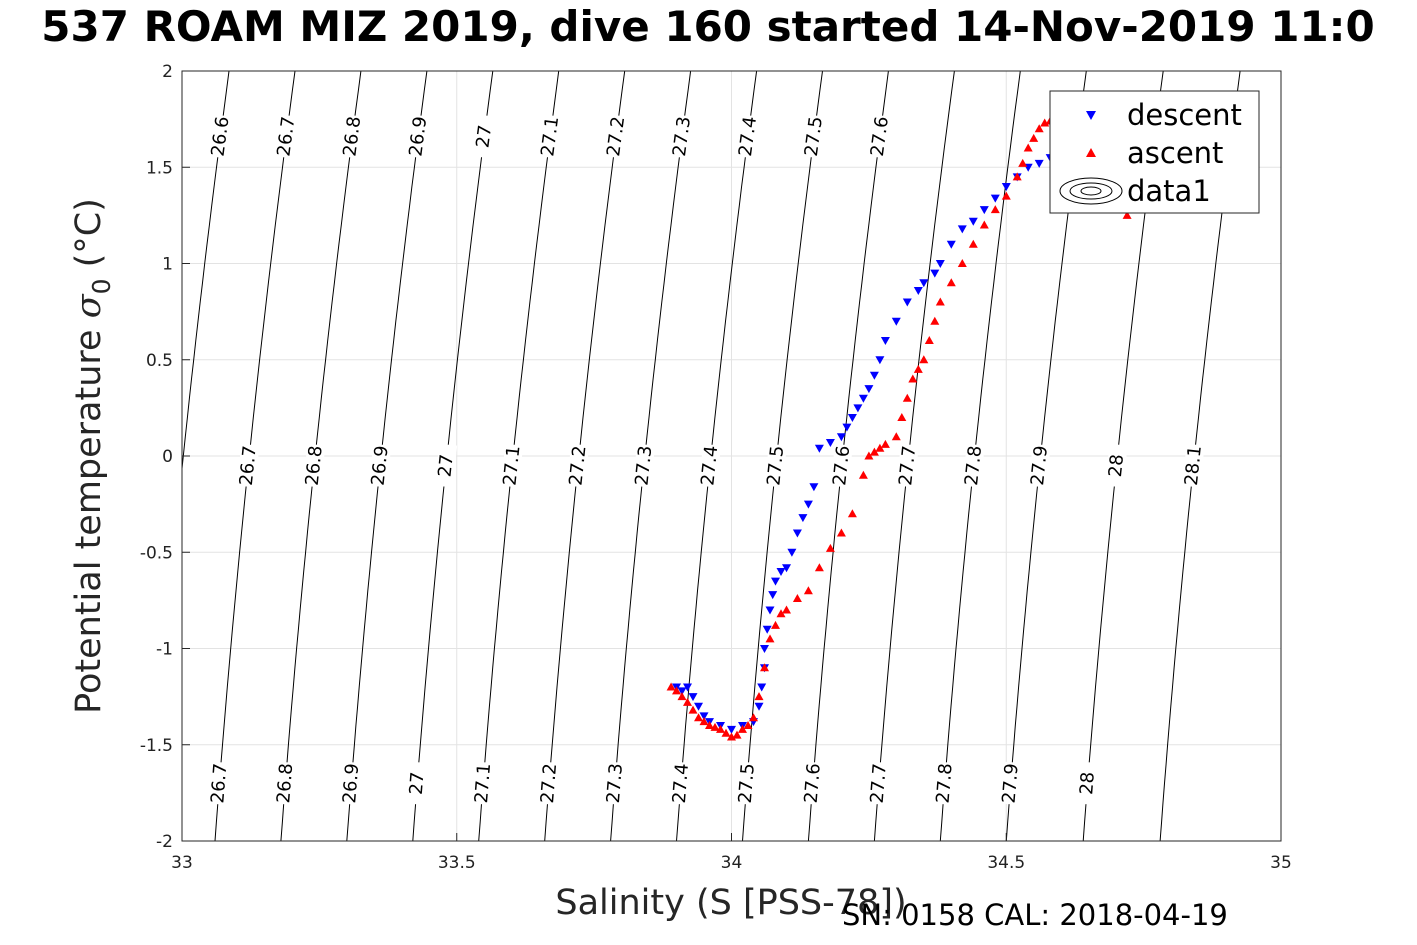  I want to click on legend: descent ascent data1, so click(1154, 152).